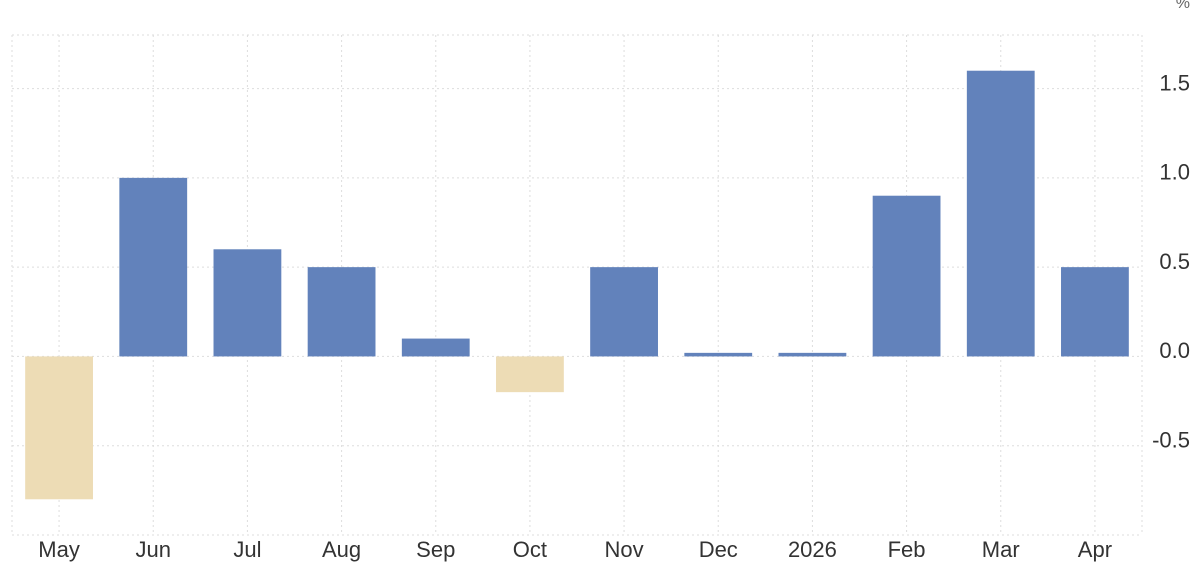 This screenshot has height=577, width=1200. What do you see at coordinates (1095, 549) in the screenshot?
I see `x-tick-label: Apr` at bounding box center [1095, 549].